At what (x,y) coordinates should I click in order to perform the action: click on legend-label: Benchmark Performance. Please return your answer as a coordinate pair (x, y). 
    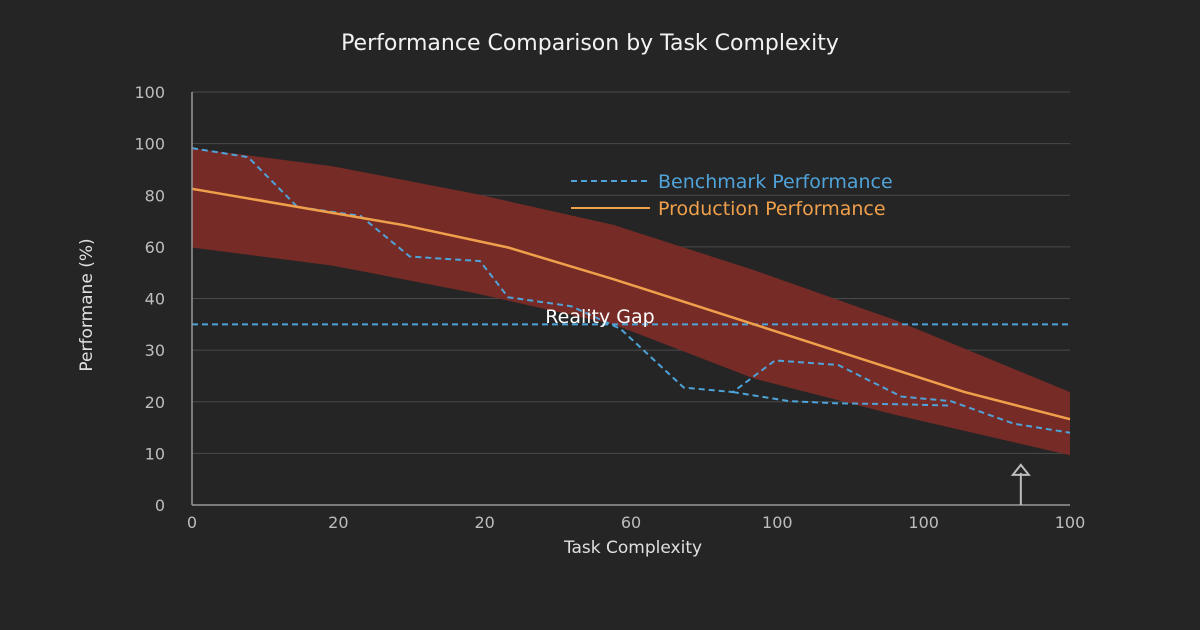
    Looking at the image, I should click on (775, 182).